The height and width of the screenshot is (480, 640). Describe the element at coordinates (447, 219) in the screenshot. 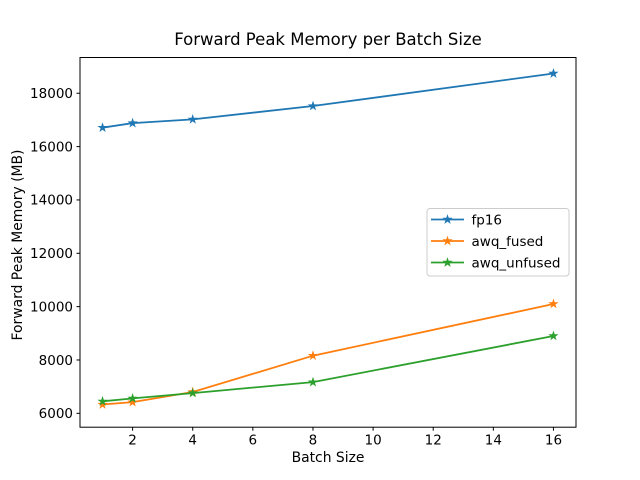

I see `legend-marker-fp16` at that location.